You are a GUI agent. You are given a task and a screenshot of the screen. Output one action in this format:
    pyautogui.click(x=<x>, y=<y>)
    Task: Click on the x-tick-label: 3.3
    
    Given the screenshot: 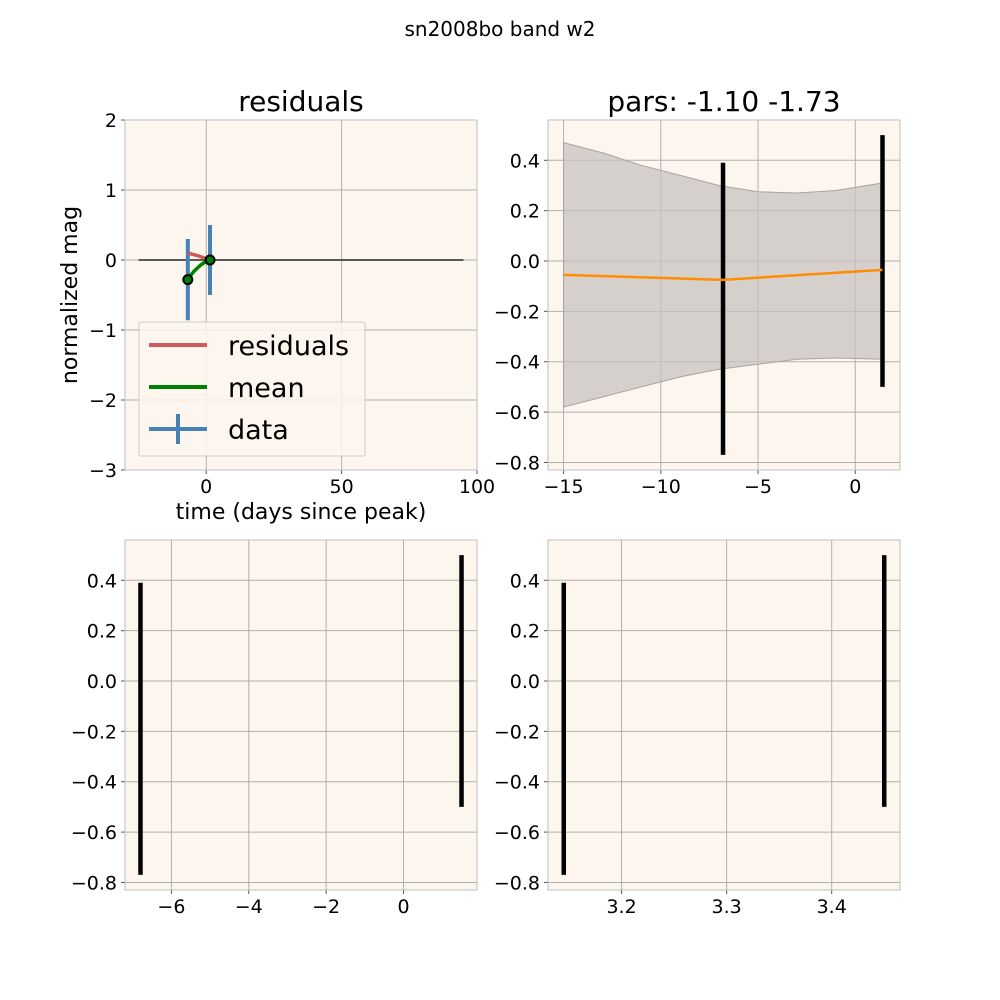 What is the action you would take?
    pyautogui.click(x=727, y=907)
    